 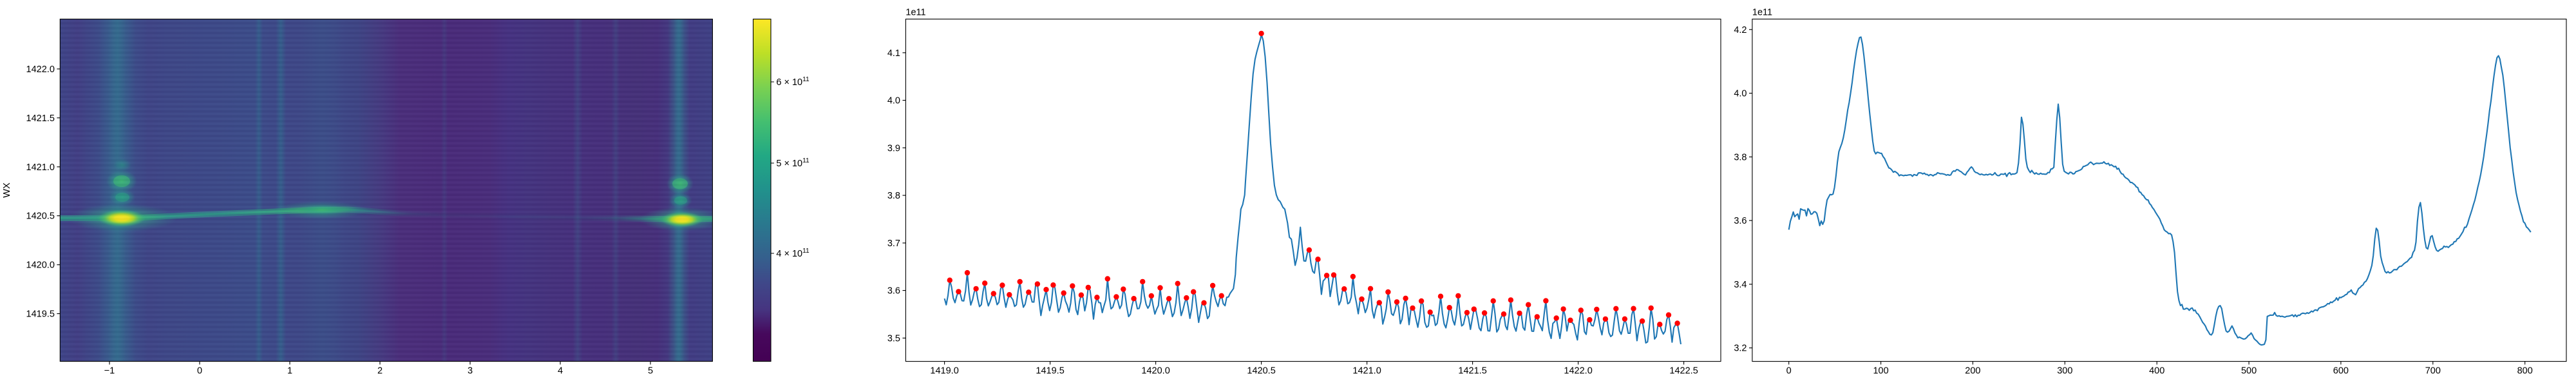 I want to click on svg-text: 3.2, so click(x=1740, y=349).